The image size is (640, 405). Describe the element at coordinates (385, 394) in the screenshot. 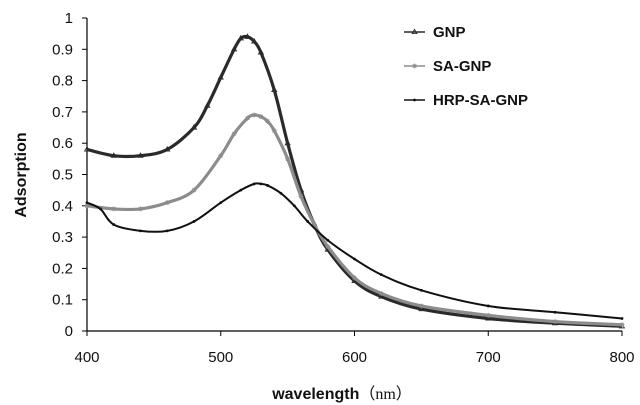

I see `x-axis-unit: （nm）` at that location.